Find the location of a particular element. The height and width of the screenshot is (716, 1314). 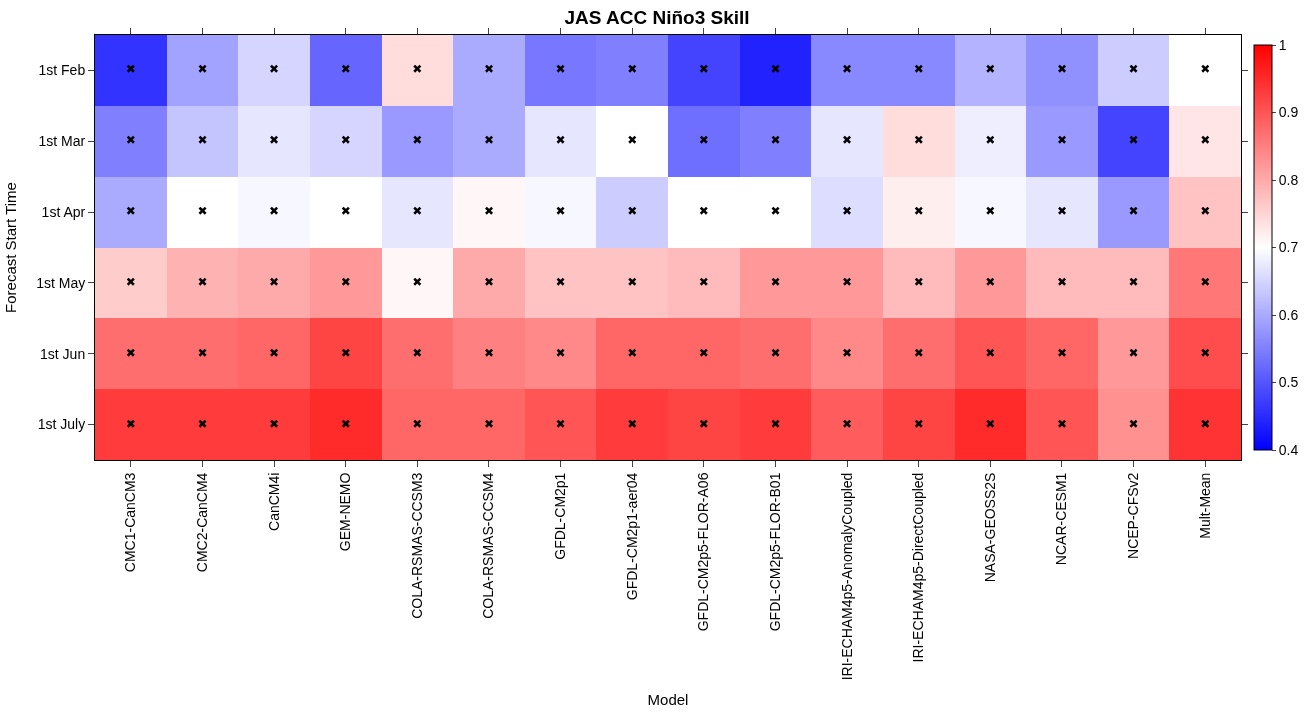

x-tick-label: GFDL-CM2p1 is located at coordinates (560, 516).